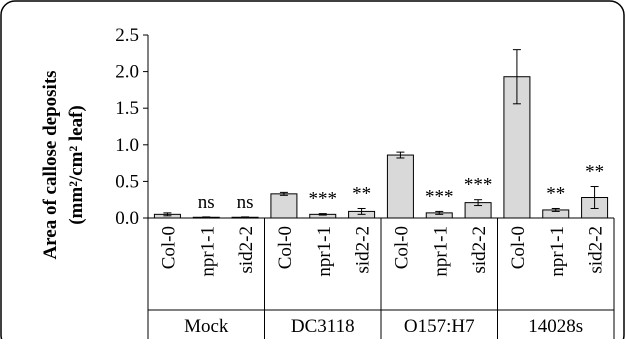  What do you see at coordinates (127, 72) in the screenshot?
I see `y-tick-label: 2.0` at bounding box center [127, 72].